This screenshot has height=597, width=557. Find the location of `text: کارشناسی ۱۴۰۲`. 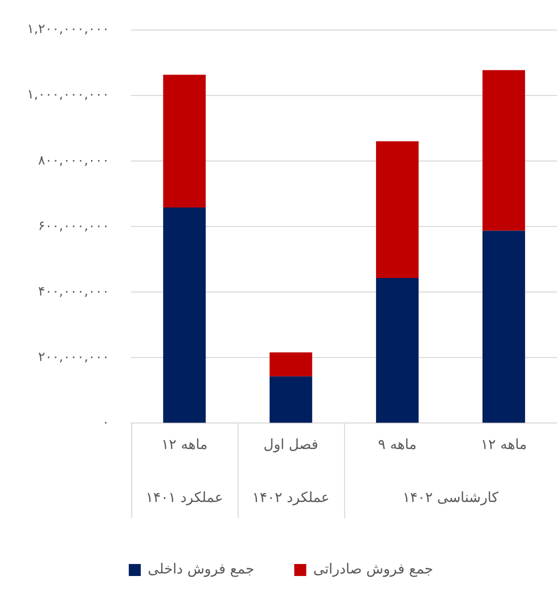

text: کارشناسی ۱۴۰۲ is located at coordinates (450, 498).